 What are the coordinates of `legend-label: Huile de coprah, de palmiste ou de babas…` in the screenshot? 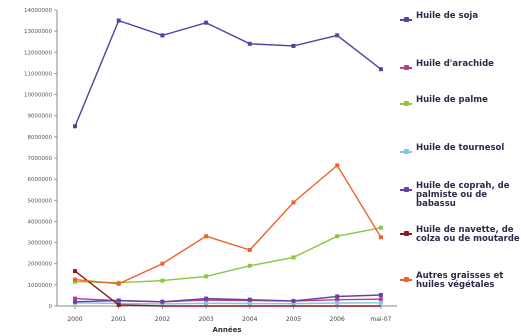 It's located at (463, 195).